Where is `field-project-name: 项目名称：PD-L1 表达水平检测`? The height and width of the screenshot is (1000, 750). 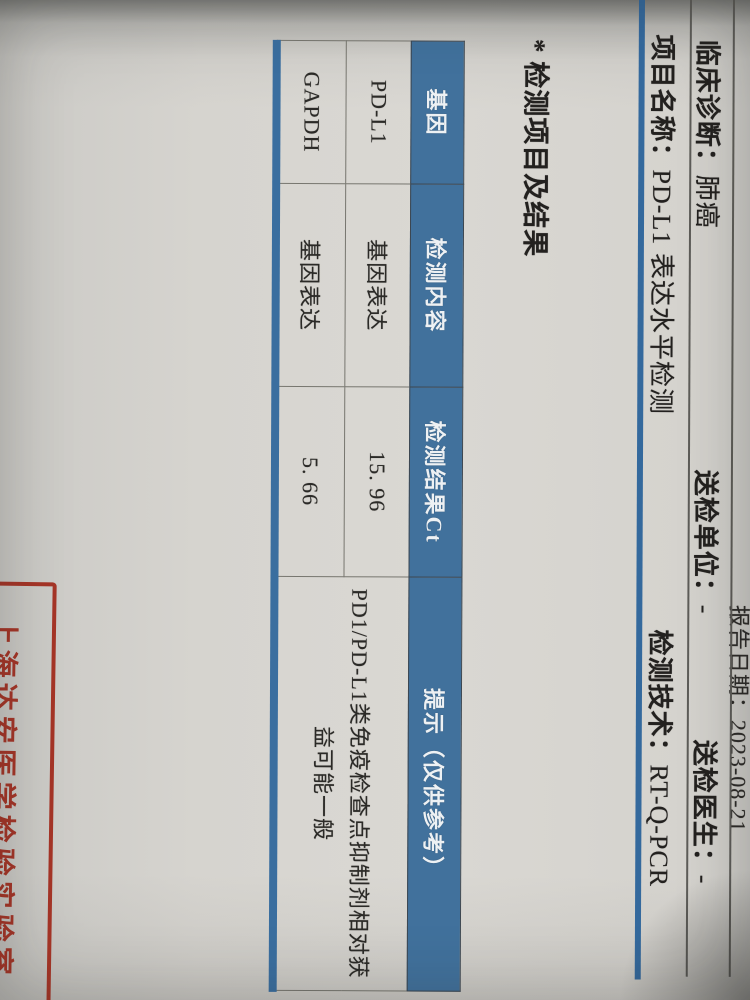
field-project-name: 项目名称：PD-L1 表达水平检测 is located at coordinates (663, 225).